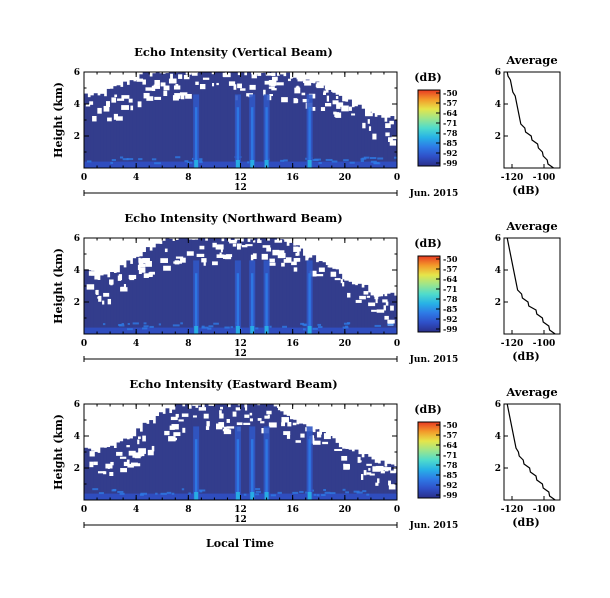 This screenshot has width=610, height=598. Describe the element at coordinates (512, 344) in the screenshot. I see `average-x-tick-label: -120` at that location.